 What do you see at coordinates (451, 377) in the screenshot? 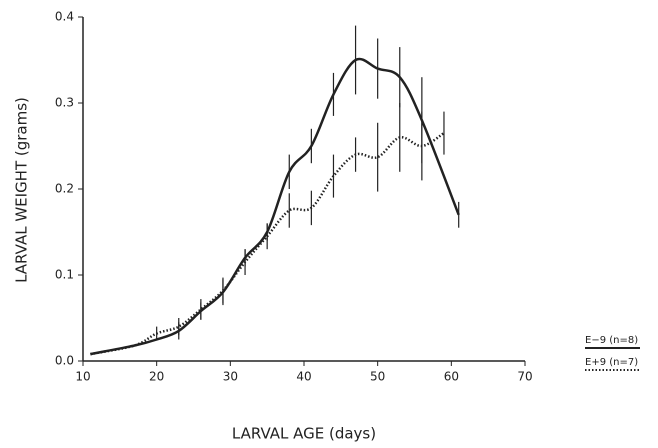
I see `x-tick-label: 60` at bounding box center [451, 377].